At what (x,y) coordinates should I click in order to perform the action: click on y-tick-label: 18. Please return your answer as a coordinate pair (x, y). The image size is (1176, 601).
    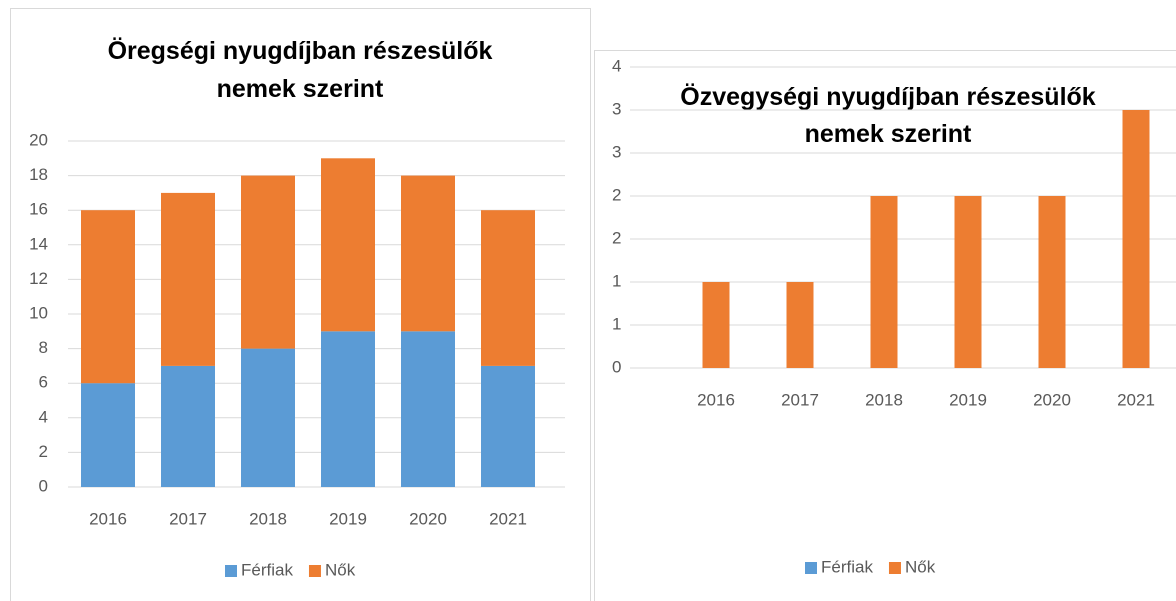
    Looking at the image, I should click on (38, 174).